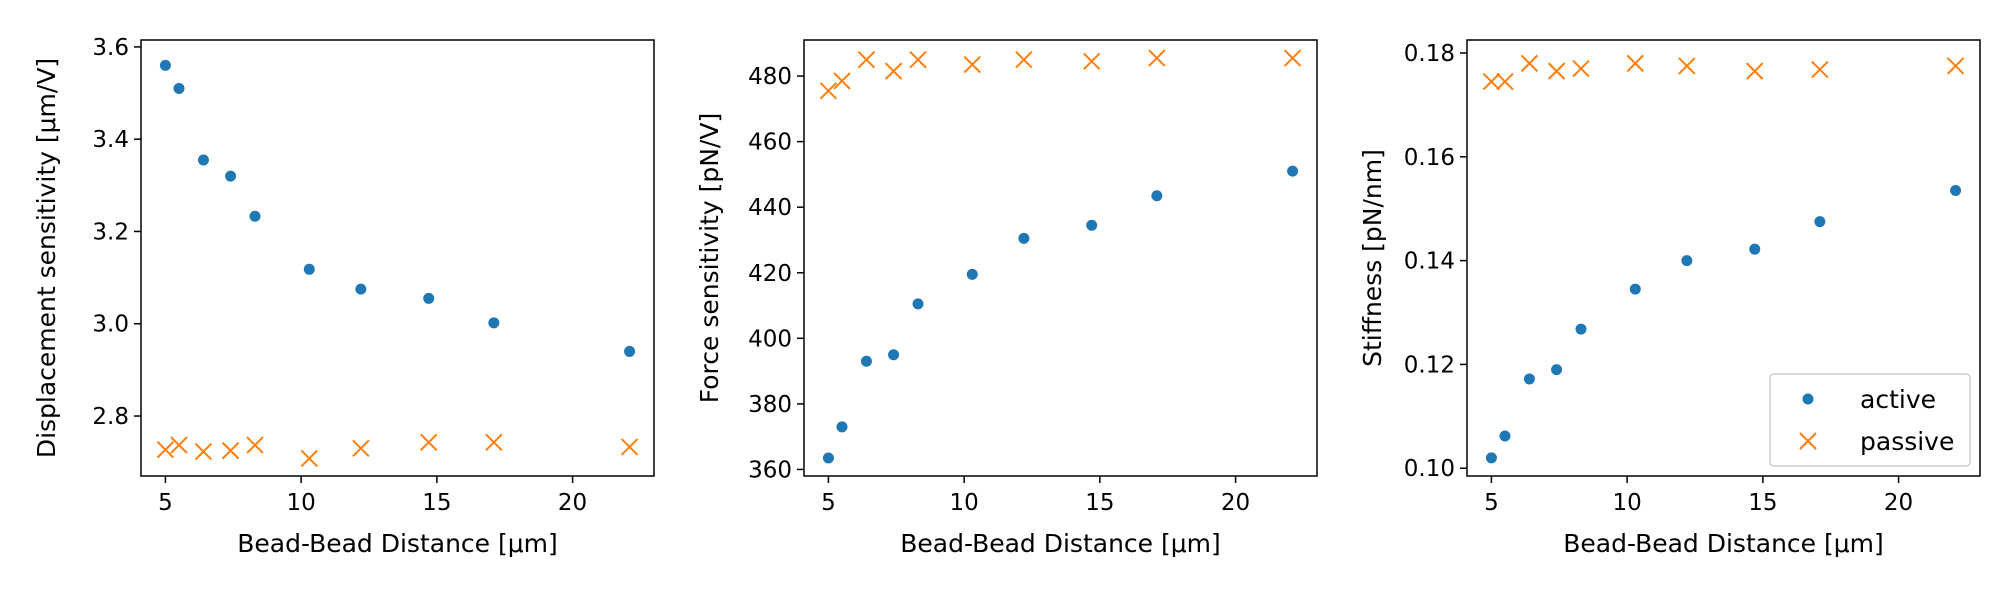  I want to click on y-tick-label: 360, so click(770, 470).